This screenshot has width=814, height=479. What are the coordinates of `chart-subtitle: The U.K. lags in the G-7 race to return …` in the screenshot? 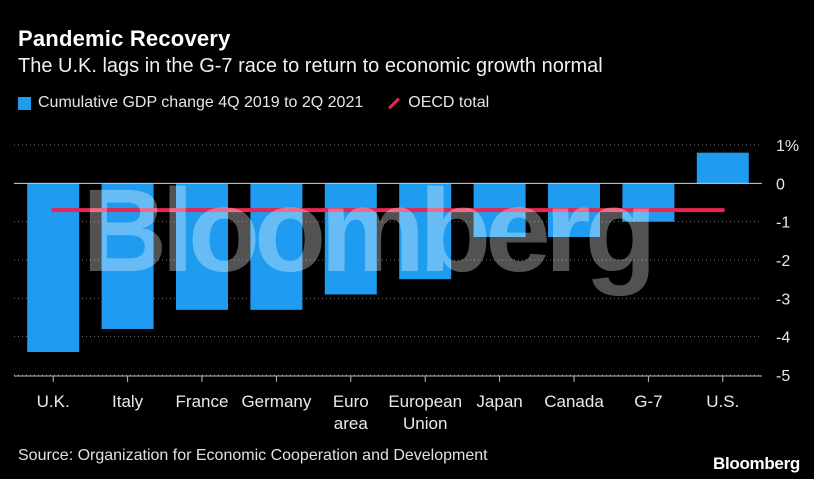 It's located at (310, 66).